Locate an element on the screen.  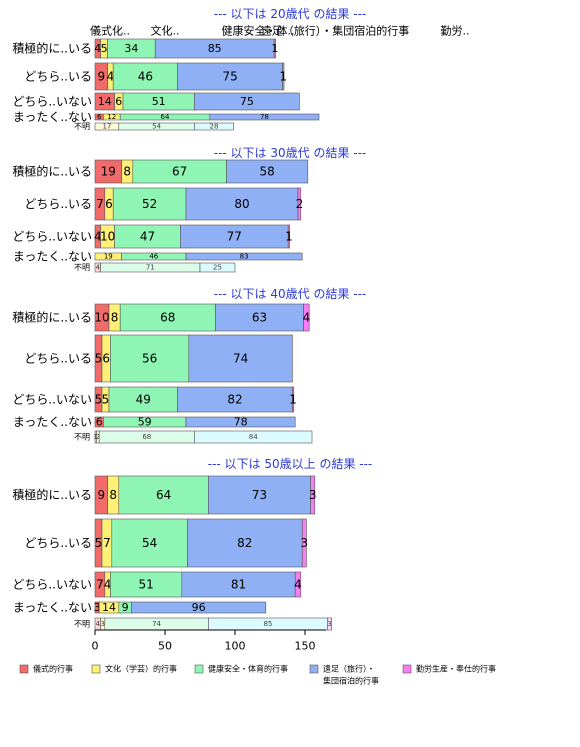
data-label: 63 is located at coordinates (259, 318).